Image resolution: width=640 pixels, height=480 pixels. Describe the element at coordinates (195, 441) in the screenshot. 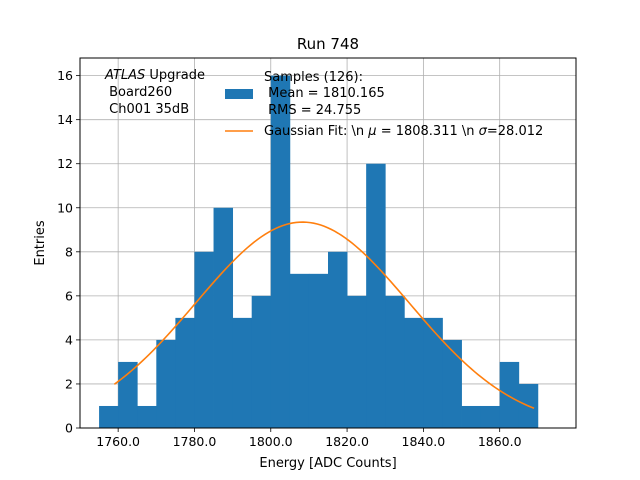

I see `x-tick-label-1: 1780.0` at that location.